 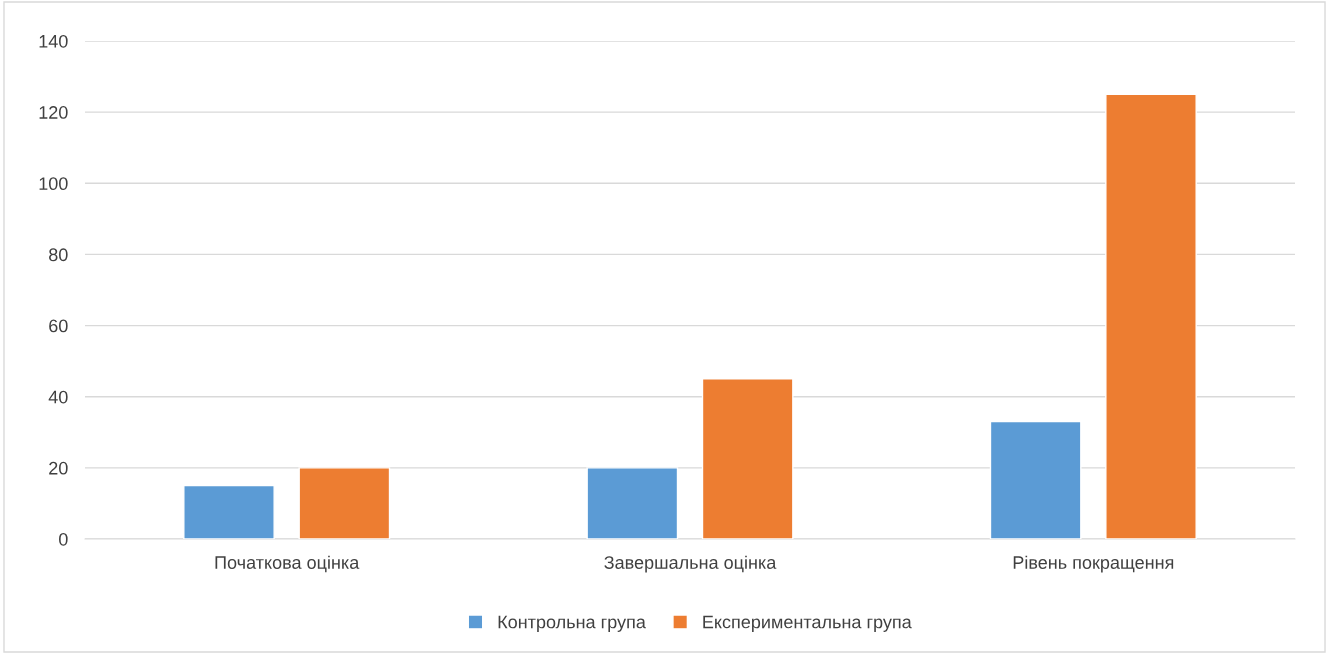 What do you see at coordinates (53, 184) in the screenshot?
I see `y-tick-label: 100` at bounding box center [53, 184].